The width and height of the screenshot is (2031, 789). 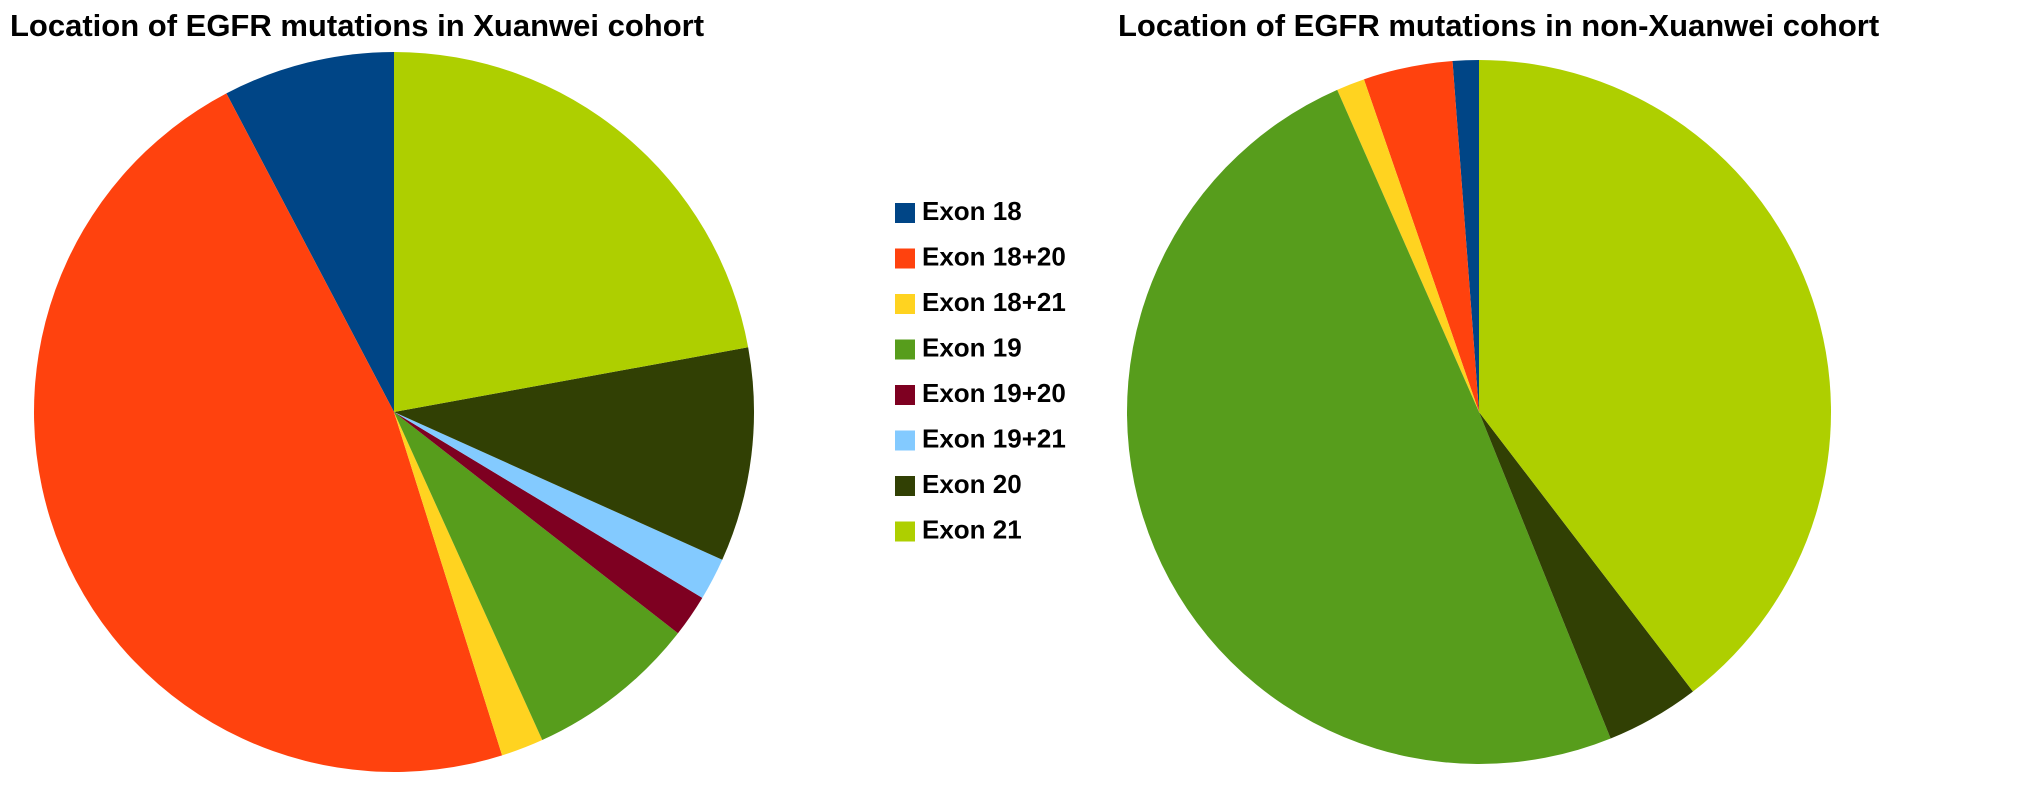 I want to click on legend-label: Exon 18+20, so click(x=994, y=256).